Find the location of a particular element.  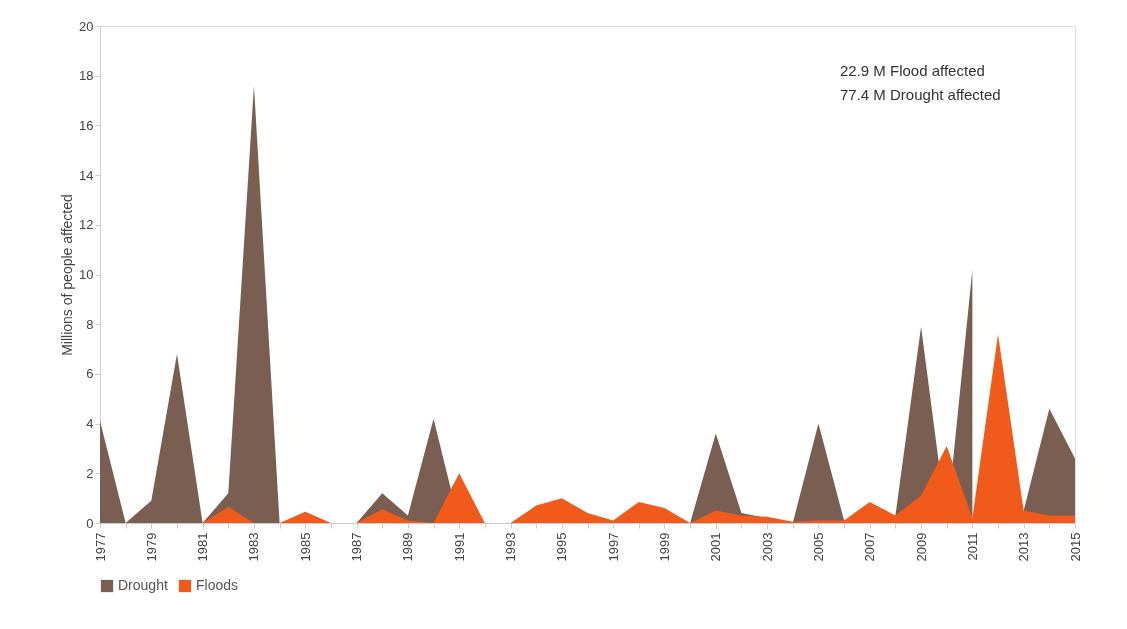

x-tick-label: 1999 is located at coordinates (664, 547).